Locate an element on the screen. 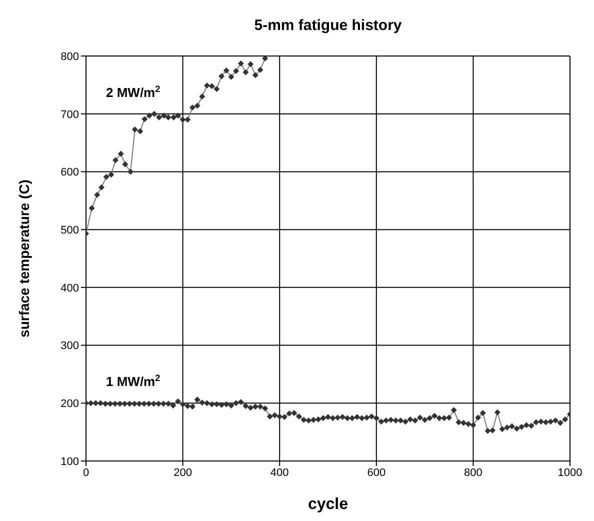  y-tick-label: 500 is located at coordinates (69, 230).